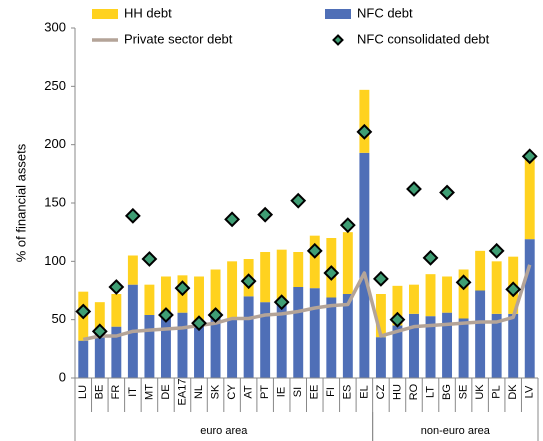 This screenshot has height=441, width=543. Describe the element at coordinates (397, 392) in the screenshot. I see `x-tick-label: HU` at that location.